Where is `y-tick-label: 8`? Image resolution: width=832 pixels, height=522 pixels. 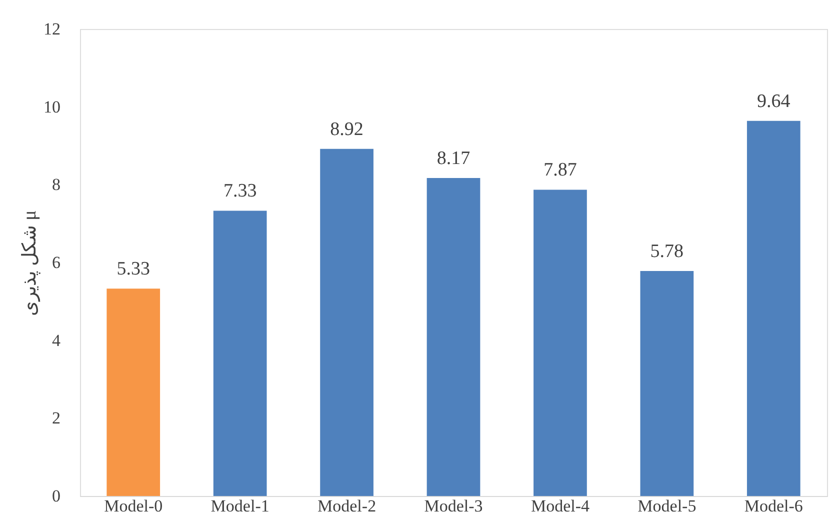
y-tick-label: 8 is located at coordinates (56, 184).